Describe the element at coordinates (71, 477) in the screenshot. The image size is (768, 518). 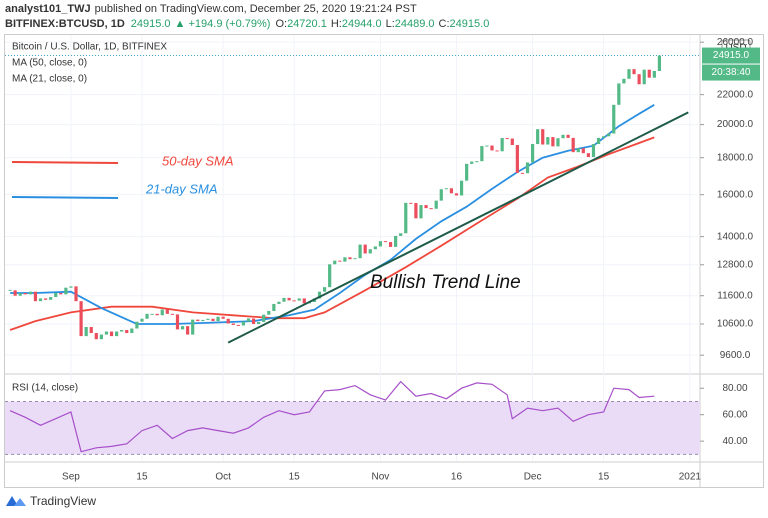
I see `x-tick-label: Sep` at that location.